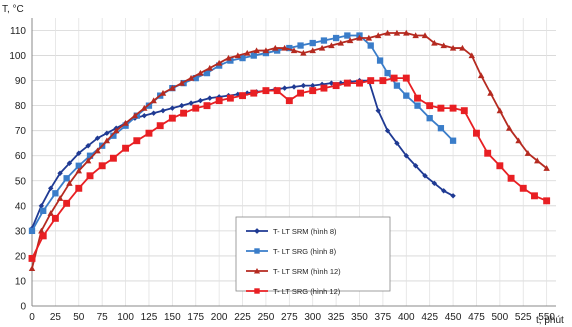 The image size is (572, 327). I want to click on y-tick-labels: 0 10 20 30 40 50 60 70 80 90 100 110, so click(17, 169).